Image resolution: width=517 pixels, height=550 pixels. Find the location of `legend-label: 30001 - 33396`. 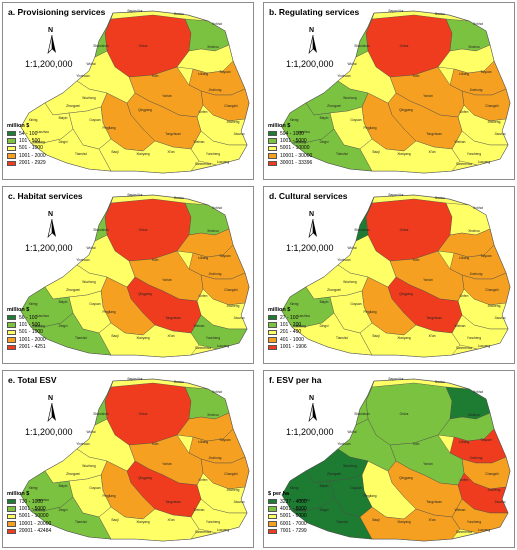

legend-label: 30001 - 33396 is located at coordinates (296, 163).